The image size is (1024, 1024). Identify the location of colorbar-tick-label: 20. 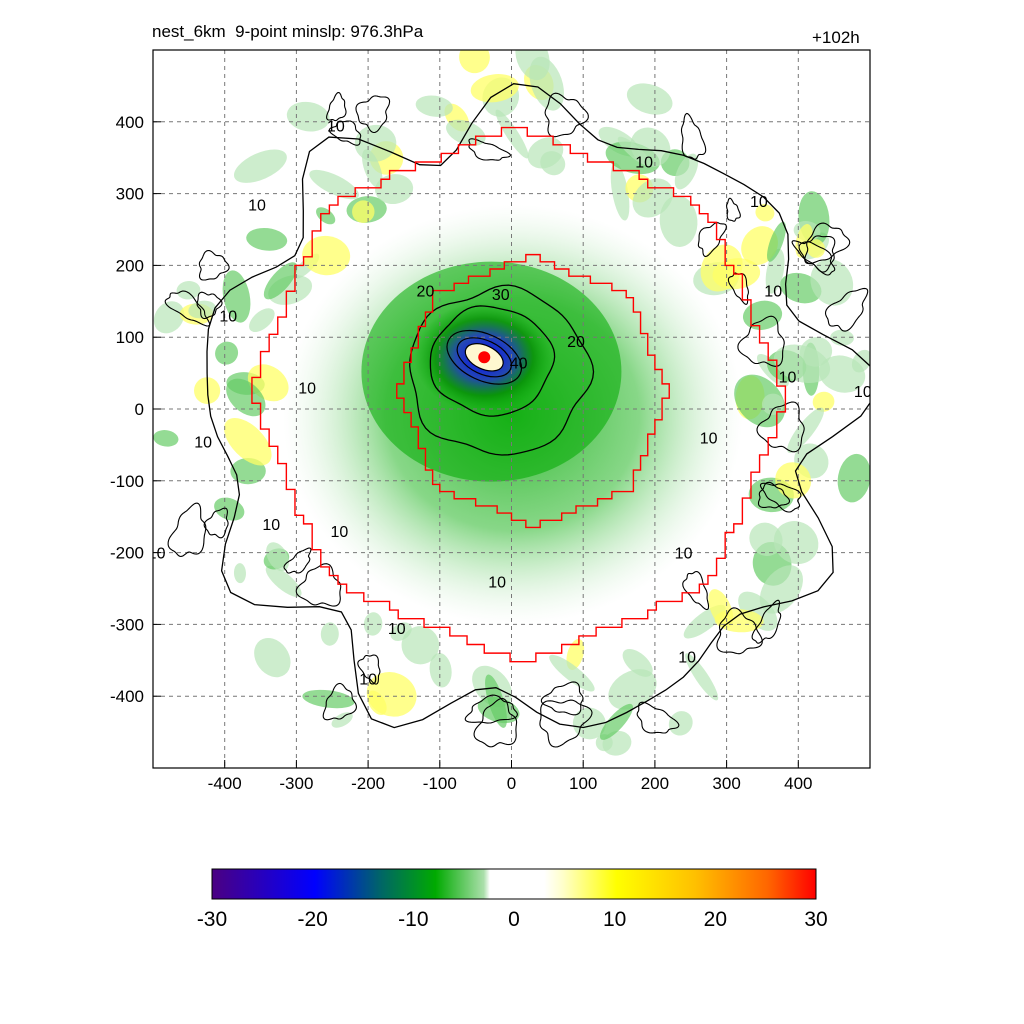
(715, 919).